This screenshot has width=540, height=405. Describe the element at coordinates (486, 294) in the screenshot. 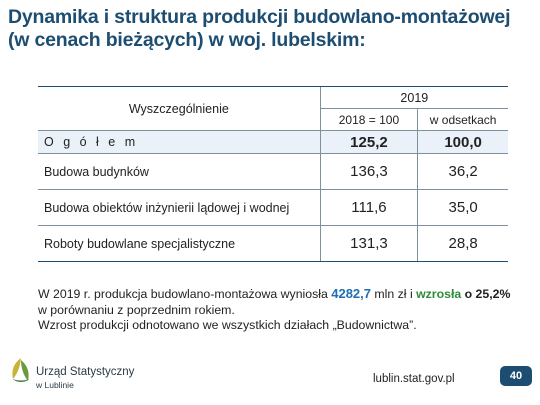

I see `growth-rate: o 25,2%` at that location.